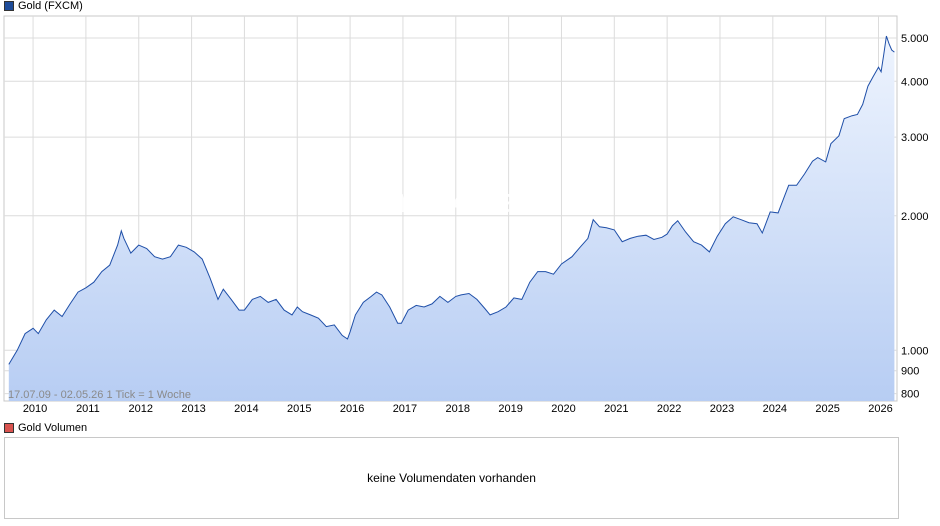 This screenshot has height=526, width=940. I want to click on x-tick-label: 2020, so click(563, 409).